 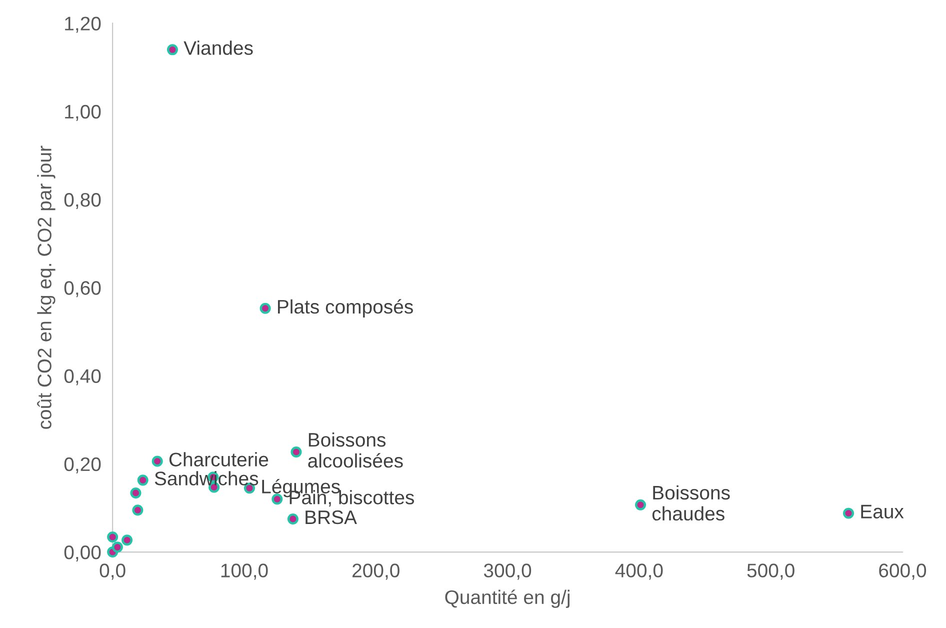 I want to click on y-axis-title: coût CO2 en kg eq. CO2 par jour, so click(x=46, y=287).